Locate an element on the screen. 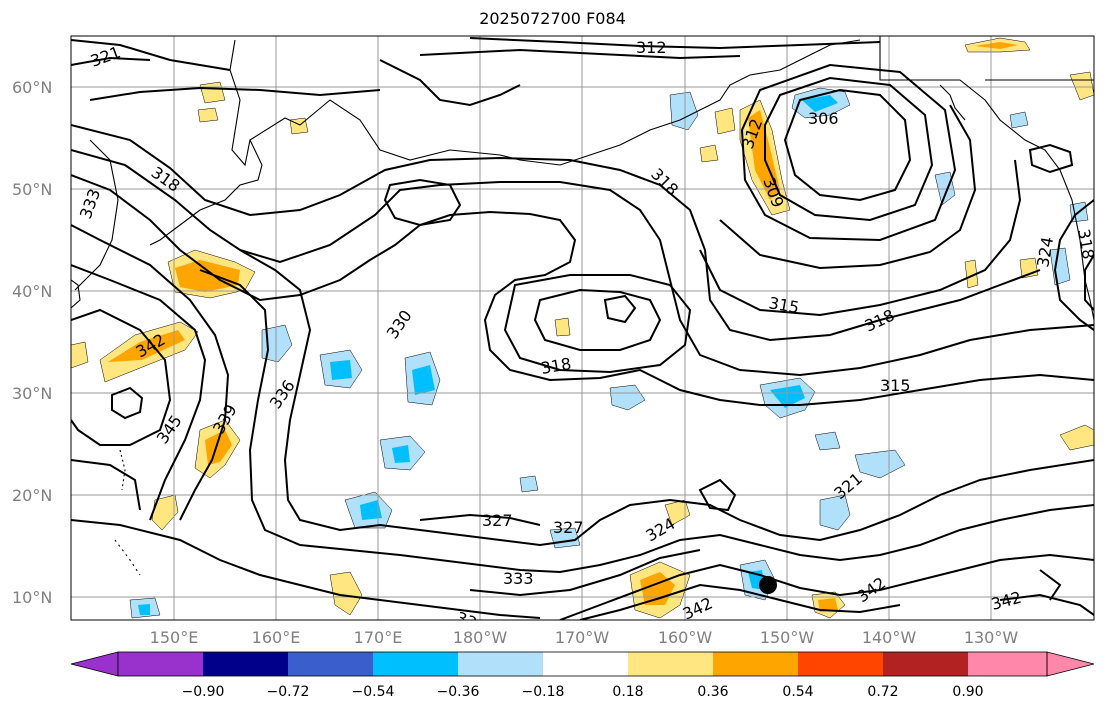 The image size is (1105, 712). colorbar-tick: 0.18 is located at coordinates (627, 692).